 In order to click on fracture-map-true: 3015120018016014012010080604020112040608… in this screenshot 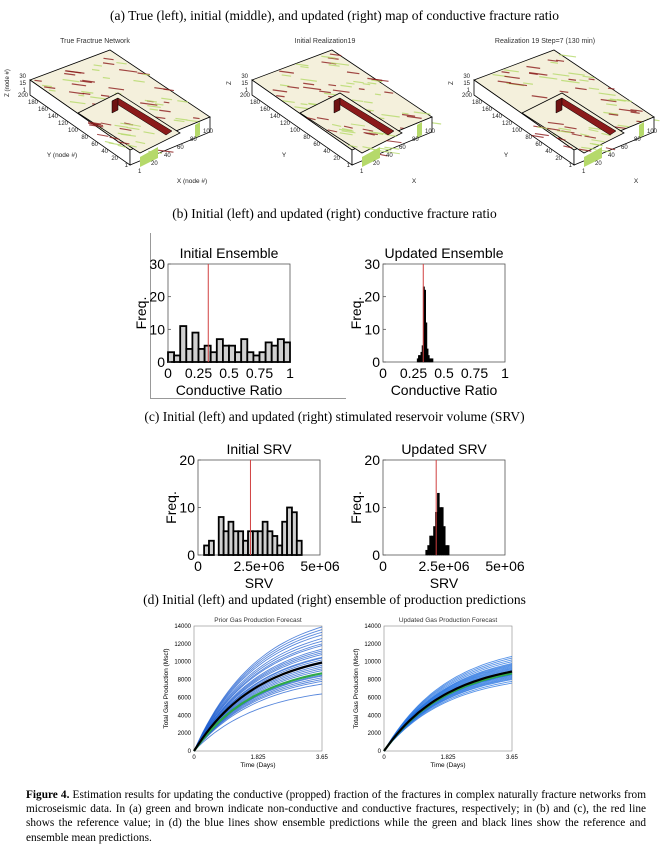, I will do `click(109, 117)`.